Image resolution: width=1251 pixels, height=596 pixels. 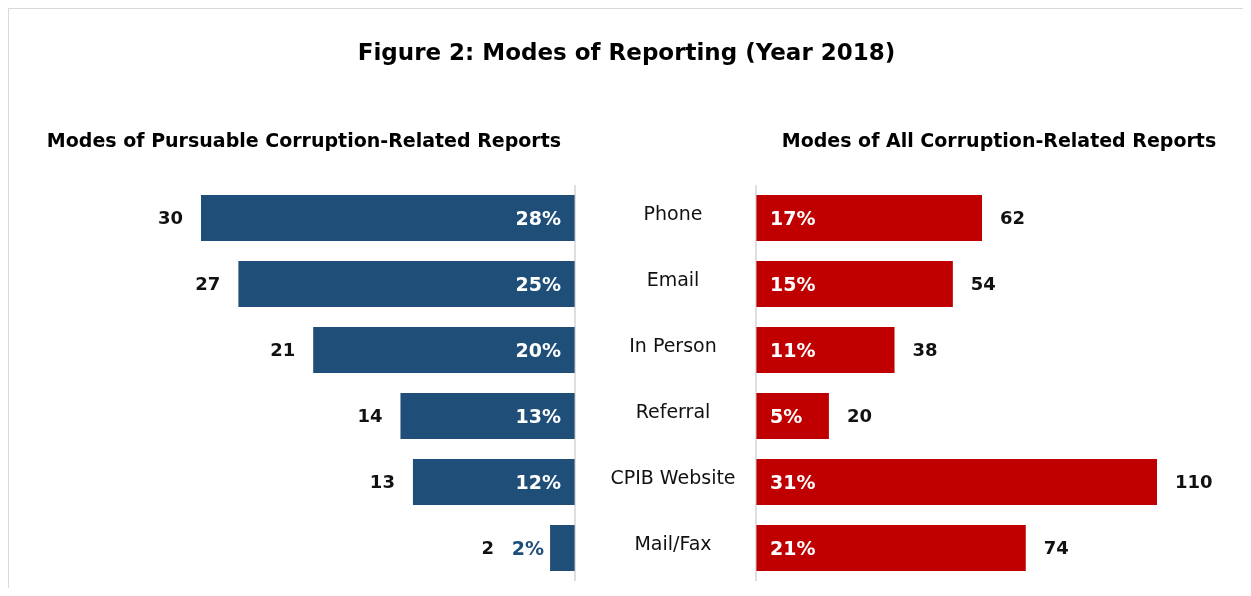 I want to click on y-tick-label: Mail/Fax, so click(x=673, y=543).